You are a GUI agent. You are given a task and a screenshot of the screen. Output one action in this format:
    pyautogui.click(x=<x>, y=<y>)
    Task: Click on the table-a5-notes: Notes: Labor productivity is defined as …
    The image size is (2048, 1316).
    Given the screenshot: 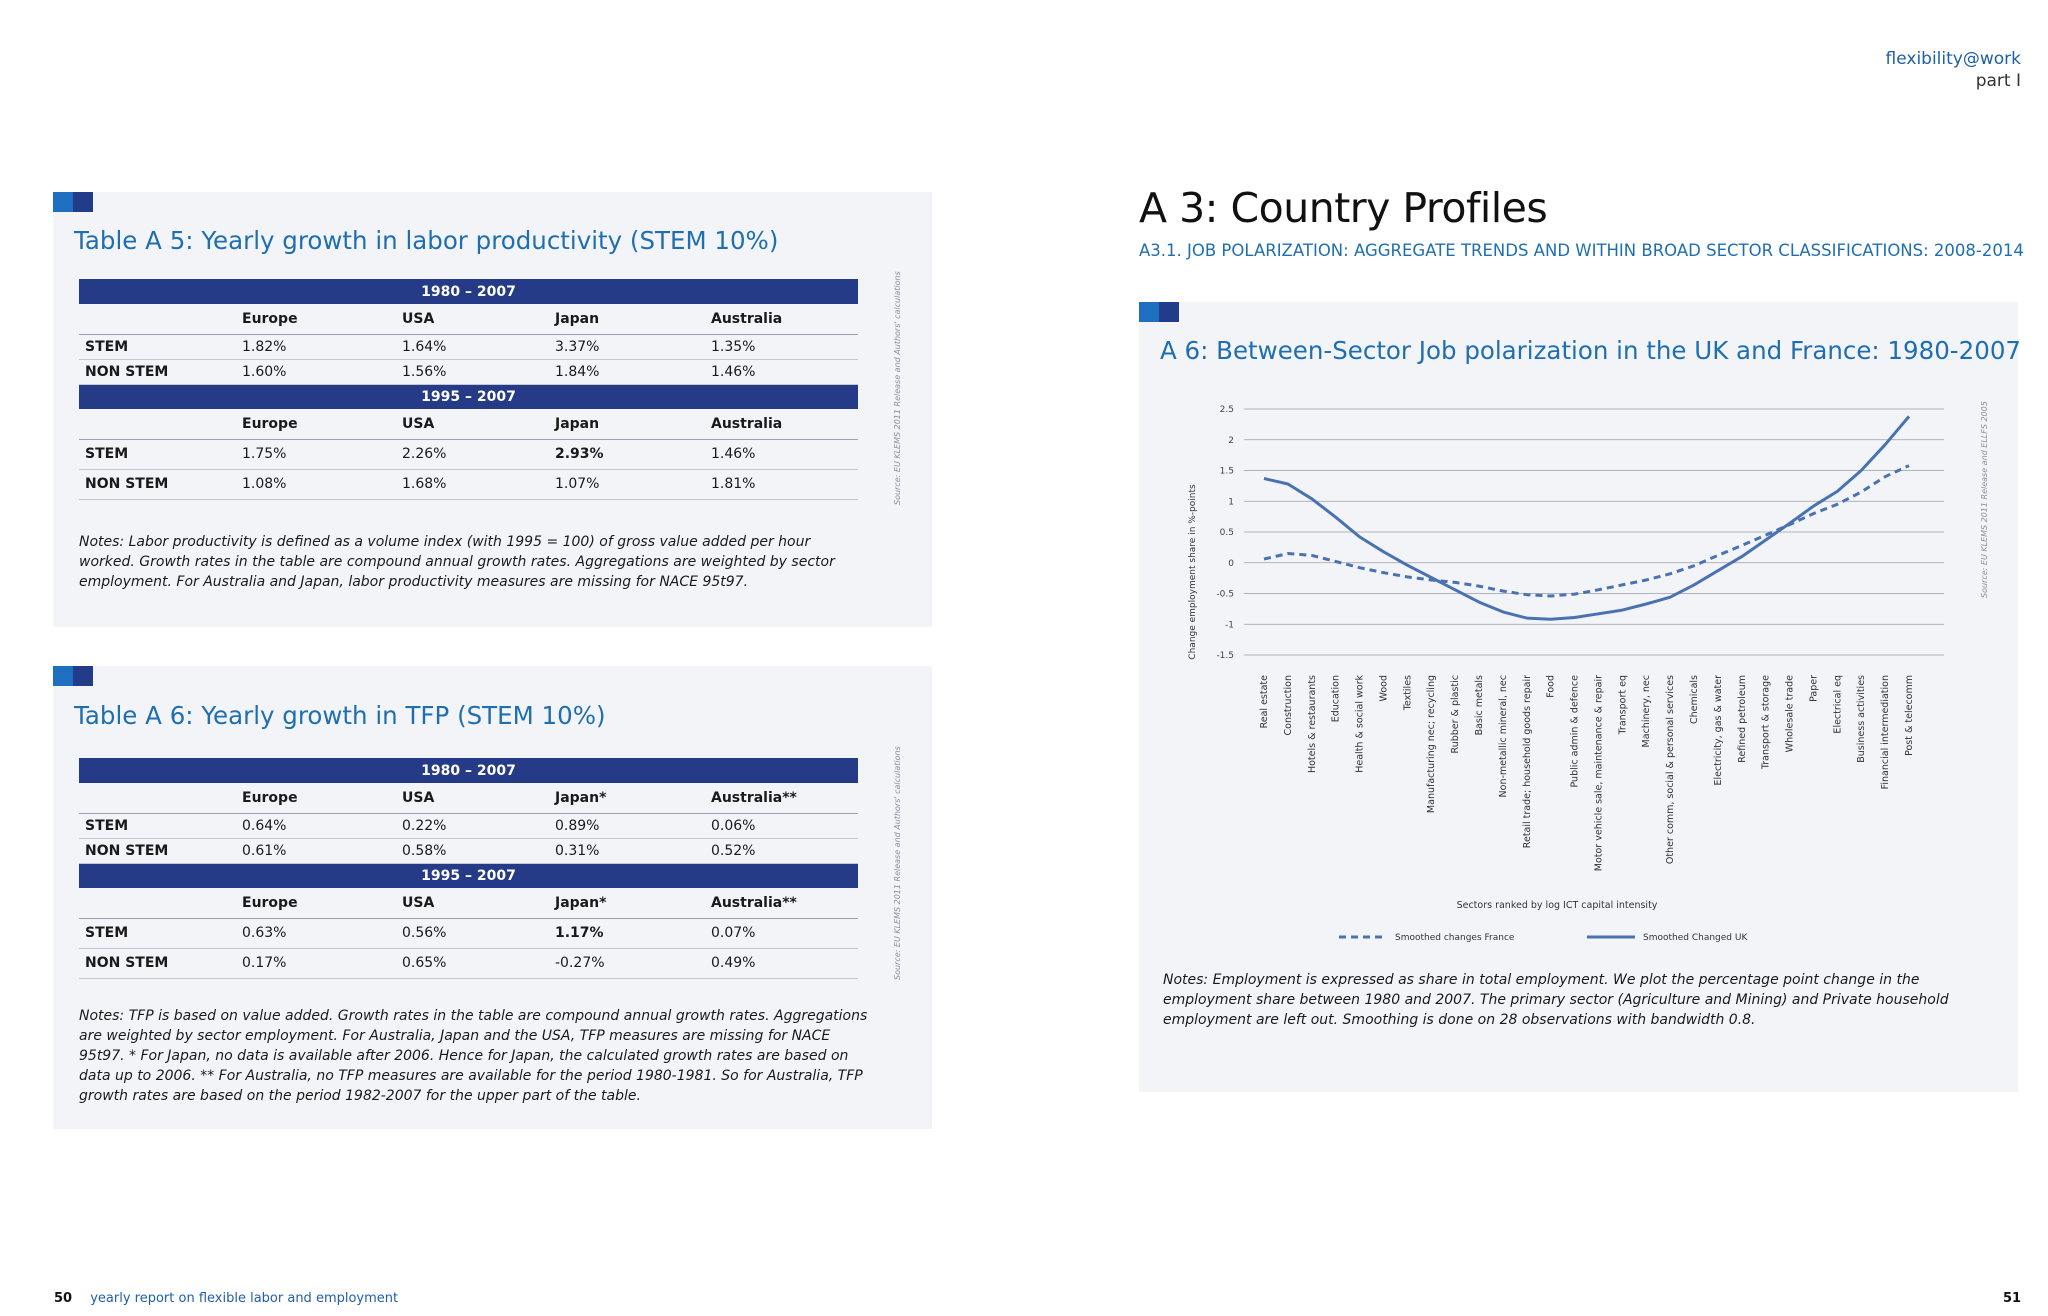 What is the action you would take?
    pyautogui.click(x=457, y=562)
    